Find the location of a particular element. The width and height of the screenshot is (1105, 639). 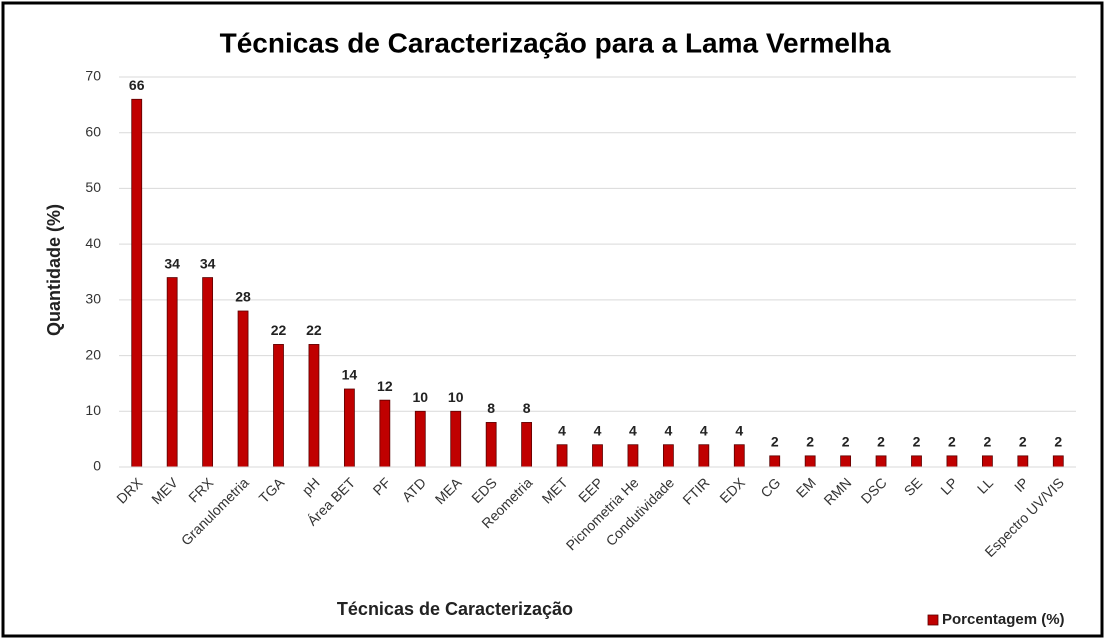

y-tick-label: 10 is located at coordinates (93, 410).